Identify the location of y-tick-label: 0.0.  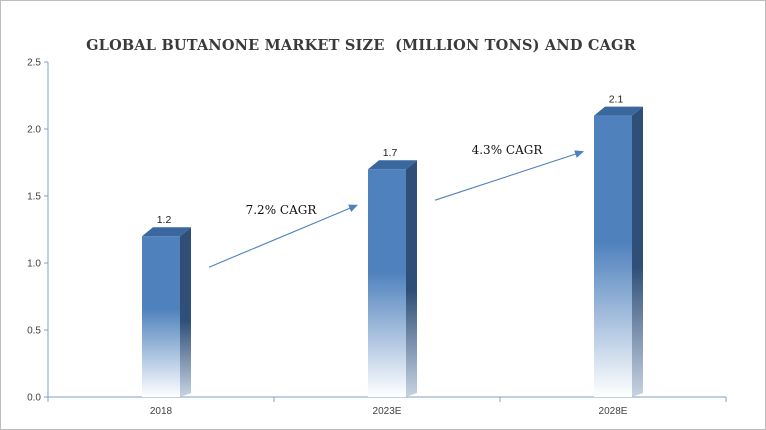
(34, 398).